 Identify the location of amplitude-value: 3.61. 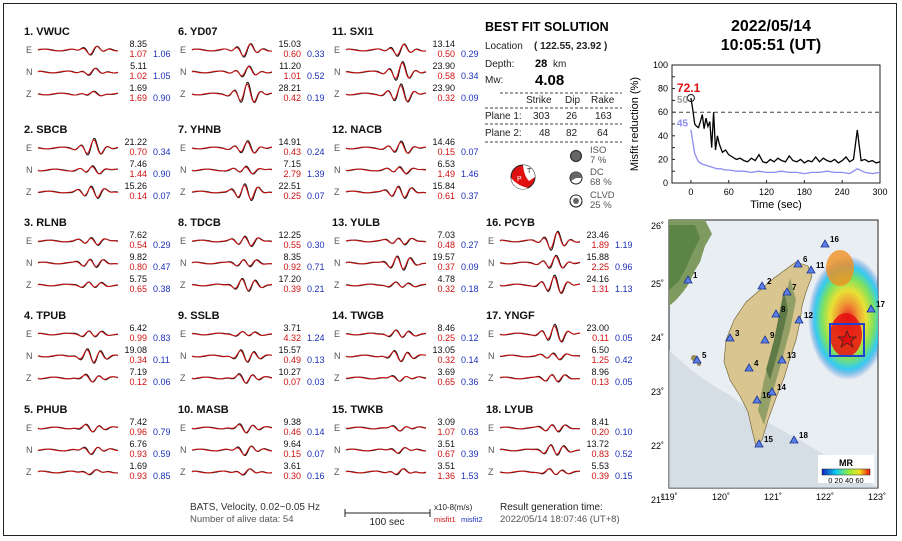
(292, 466).